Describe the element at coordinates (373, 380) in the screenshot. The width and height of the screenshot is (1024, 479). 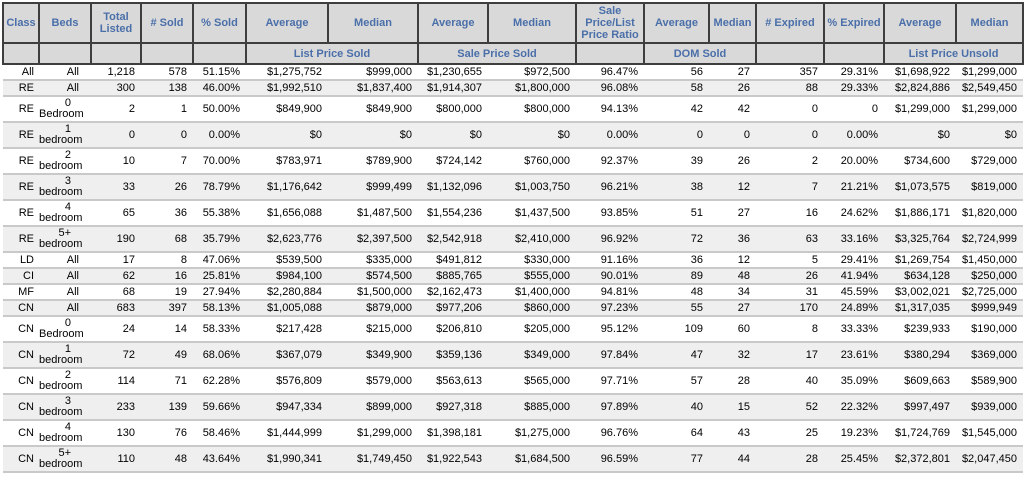
I see `cell-med-list-price-sold: $579,000` at that location.